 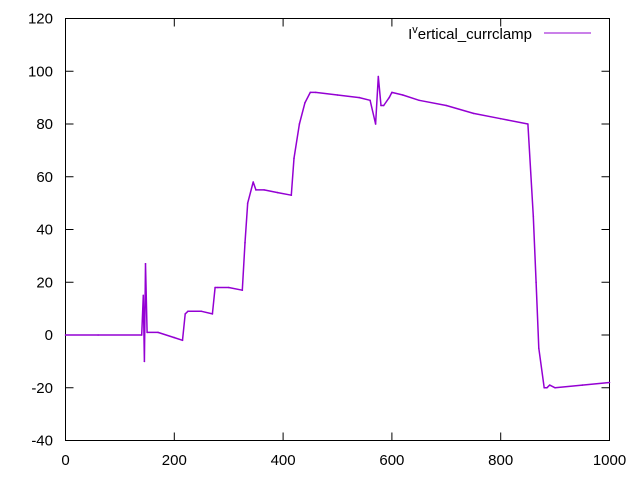 I want to click on x-tick-label: 0, so click(x=65, y=460).